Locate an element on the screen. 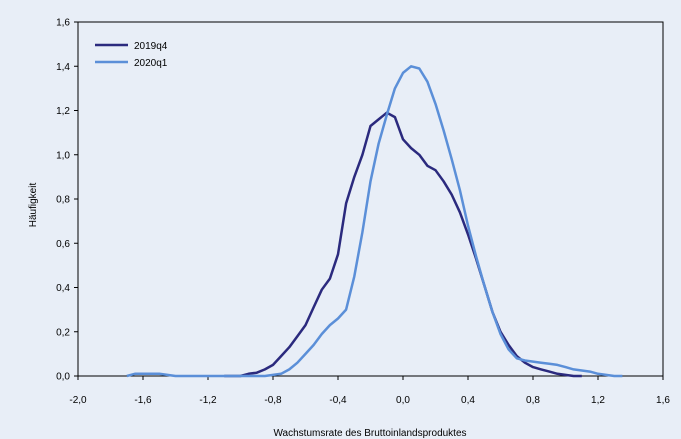 The height and width of the screenshot is (439, 681). x-tick-label: -0,4 is located at coordinates (338, 400).